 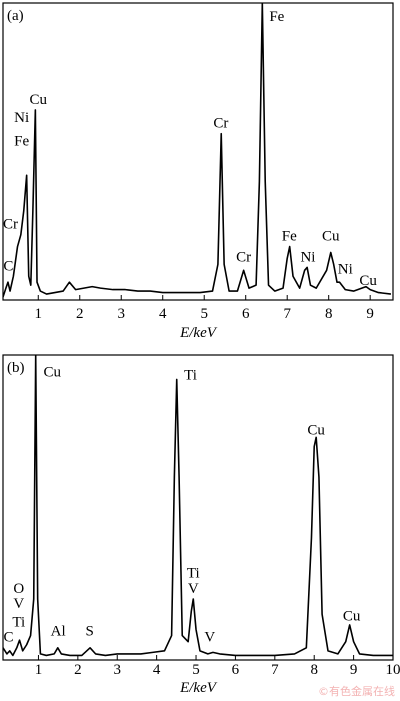 I want to click on watermark: ©有色金属在线, so click(x=356, y=691).